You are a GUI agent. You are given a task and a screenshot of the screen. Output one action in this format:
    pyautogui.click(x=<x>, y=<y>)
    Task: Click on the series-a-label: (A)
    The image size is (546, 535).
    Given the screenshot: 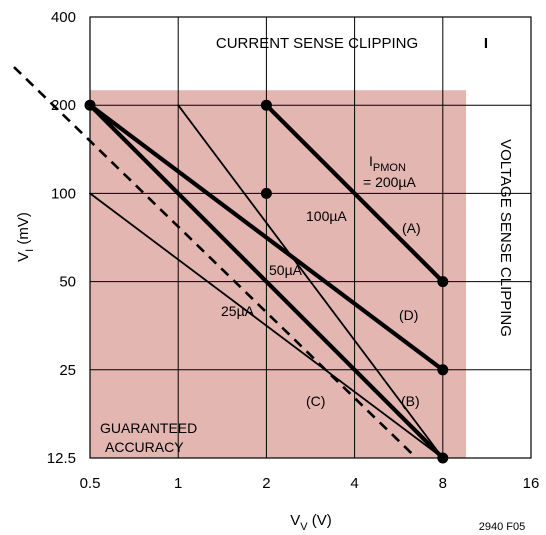 What is the action you would take?
    pyautogui.click(x=411, y=228)
    